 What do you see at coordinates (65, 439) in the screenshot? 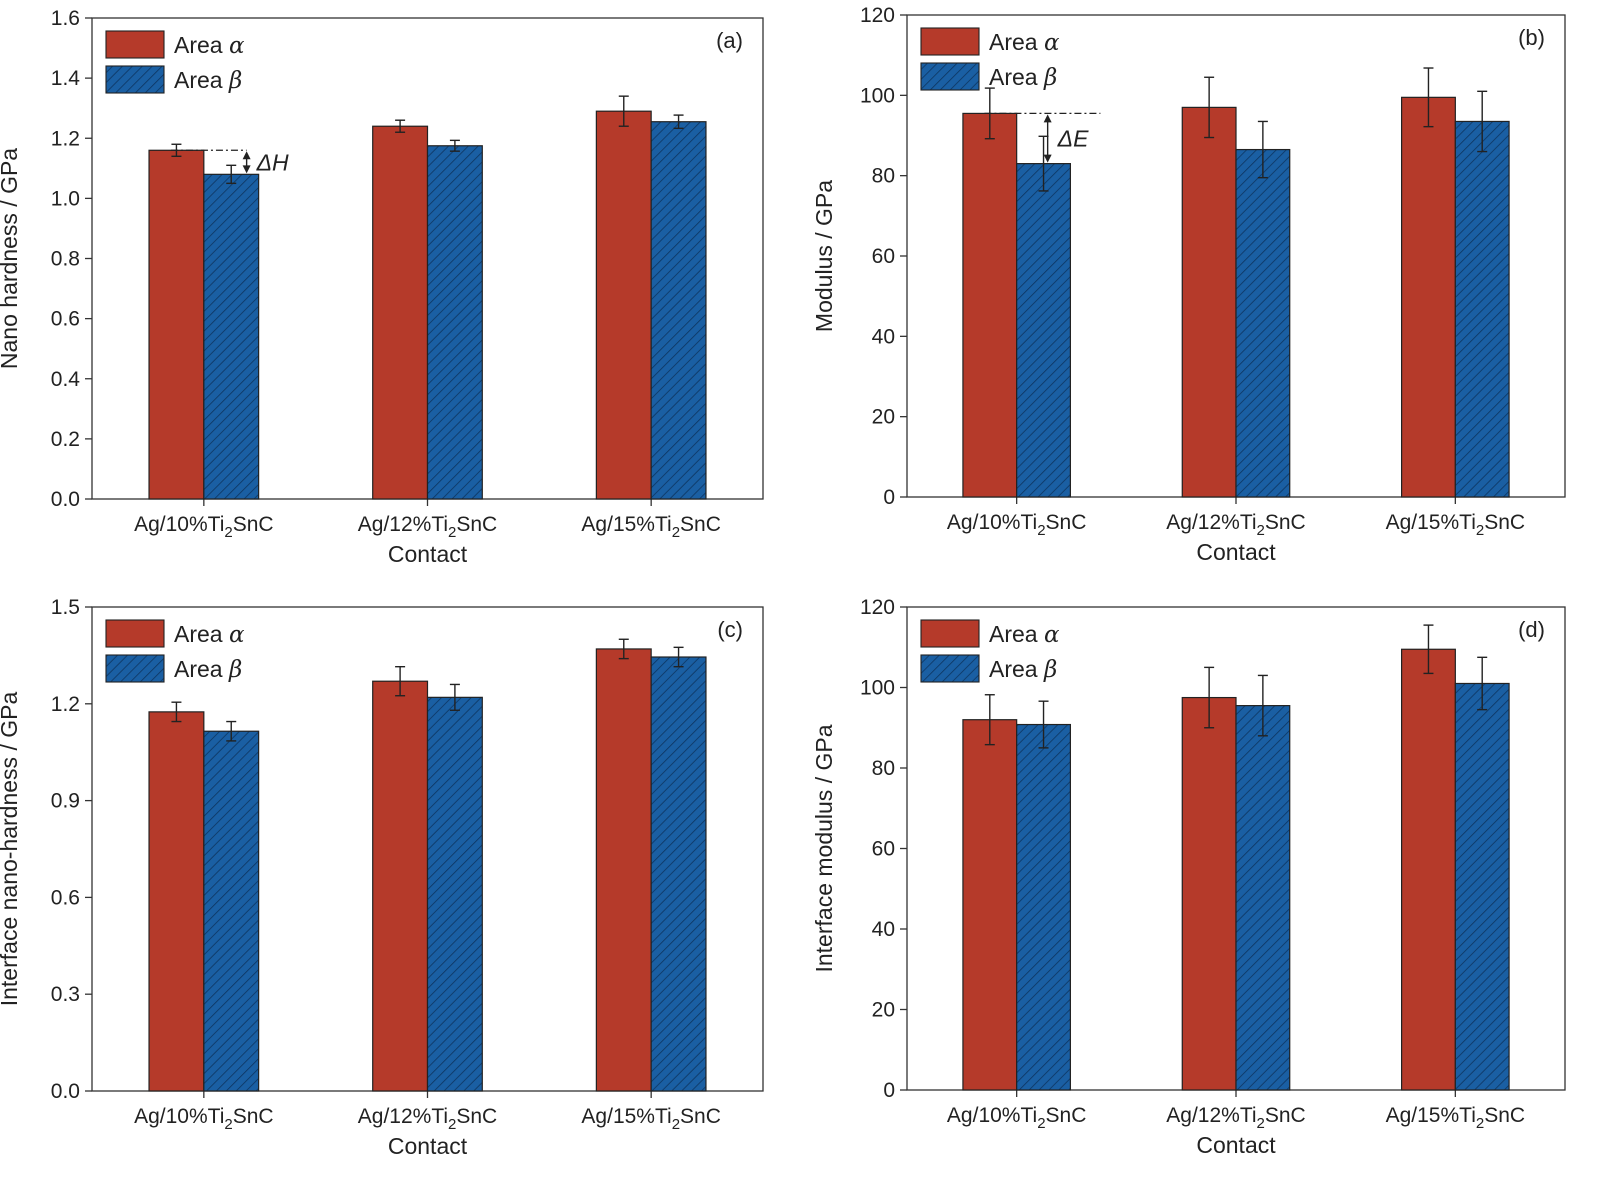
I see `y-tick-label: 0.2` at bounding box center [65, 439].